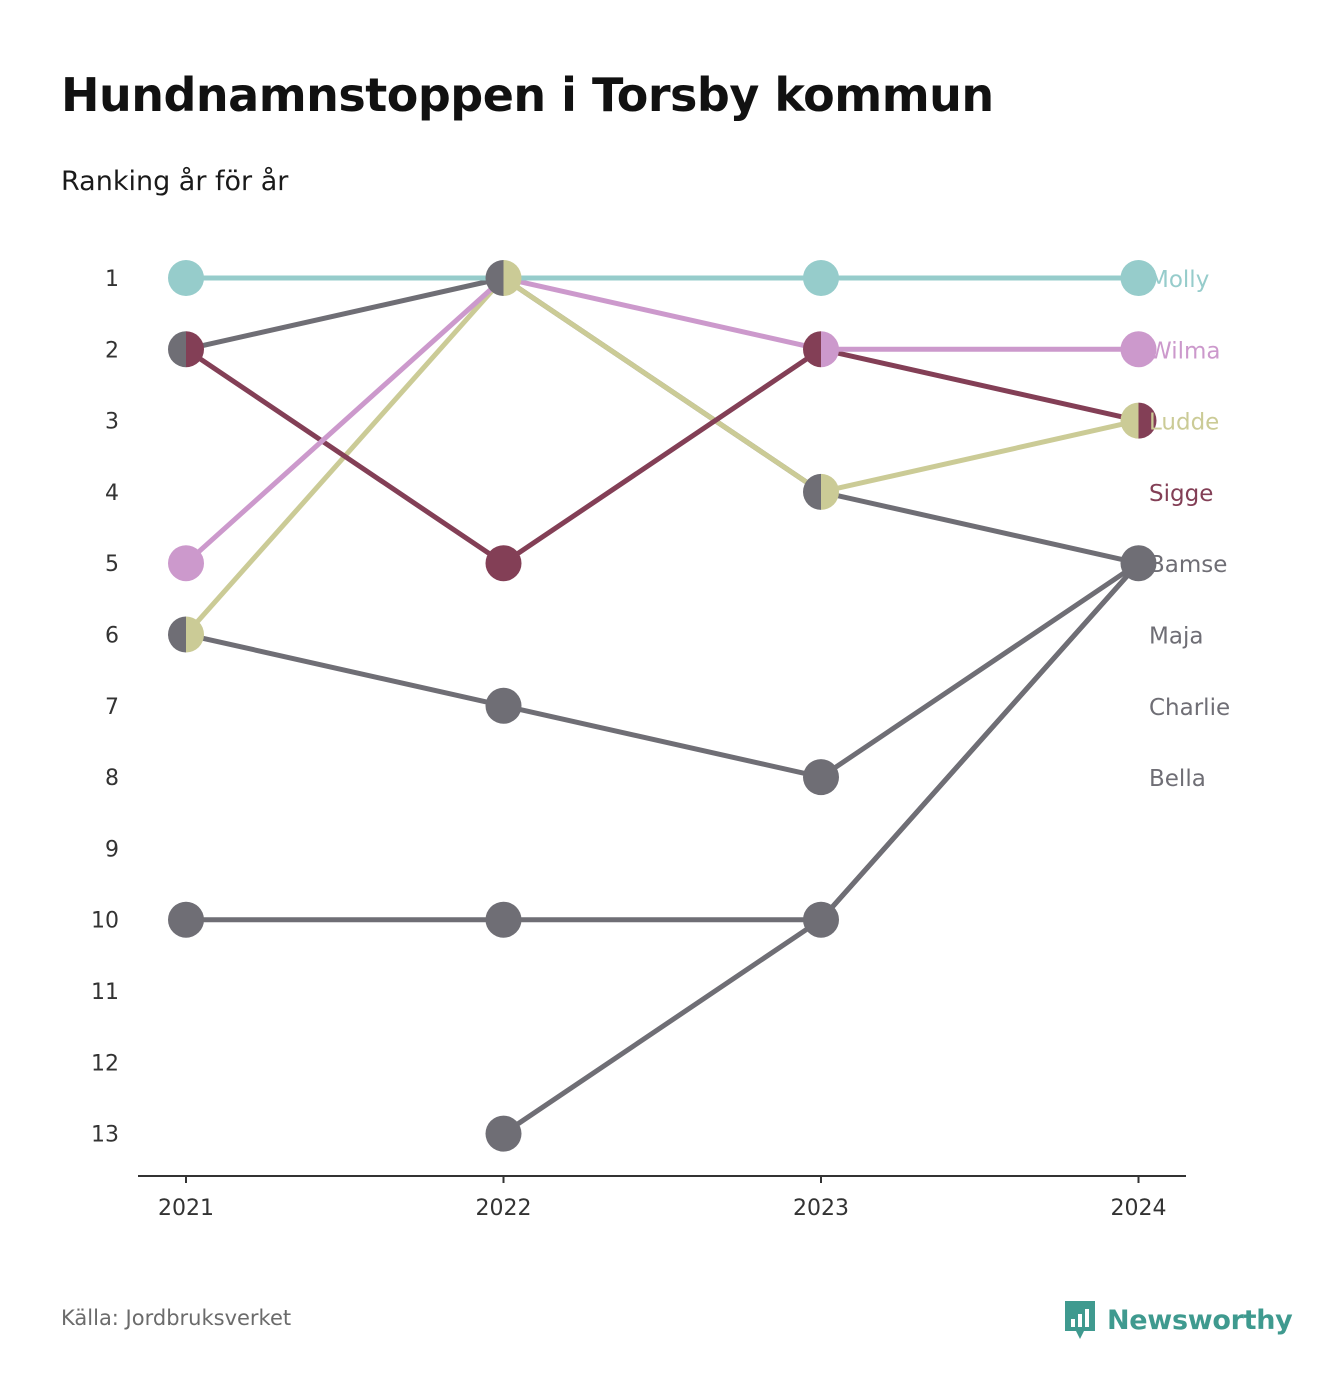 Image resolution: width=1333 pixels, height=1400 pixels. Describe the element at coordinates (1189, 708) in the screenshot. I see `series-label-charlie: Charlie` at that location.